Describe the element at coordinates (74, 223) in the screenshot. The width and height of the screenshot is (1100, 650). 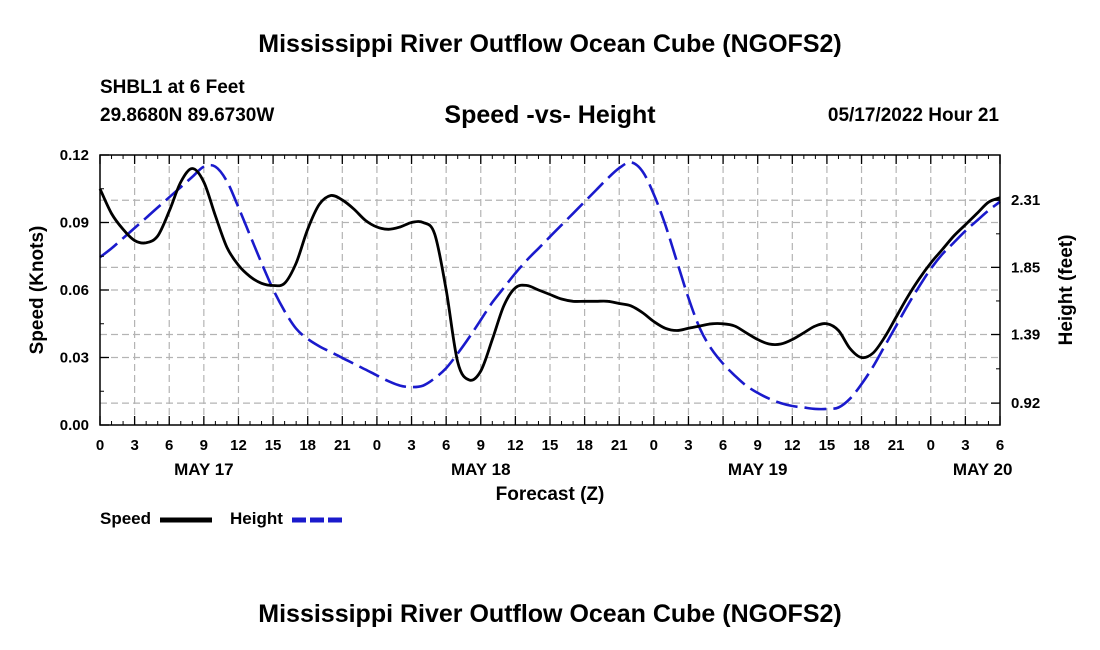
I see `y-tick-label: 0.09` at that location.